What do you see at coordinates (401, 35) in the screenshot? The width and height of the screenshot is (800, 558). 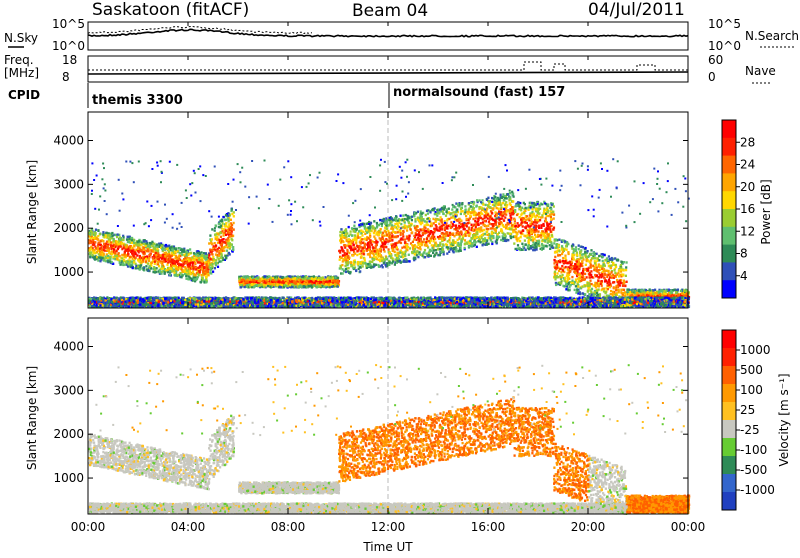 I see `noise-panel: N.Sky 10^5 10^0 10^5 10^0 N.Search` at bounding box center [401, 35].